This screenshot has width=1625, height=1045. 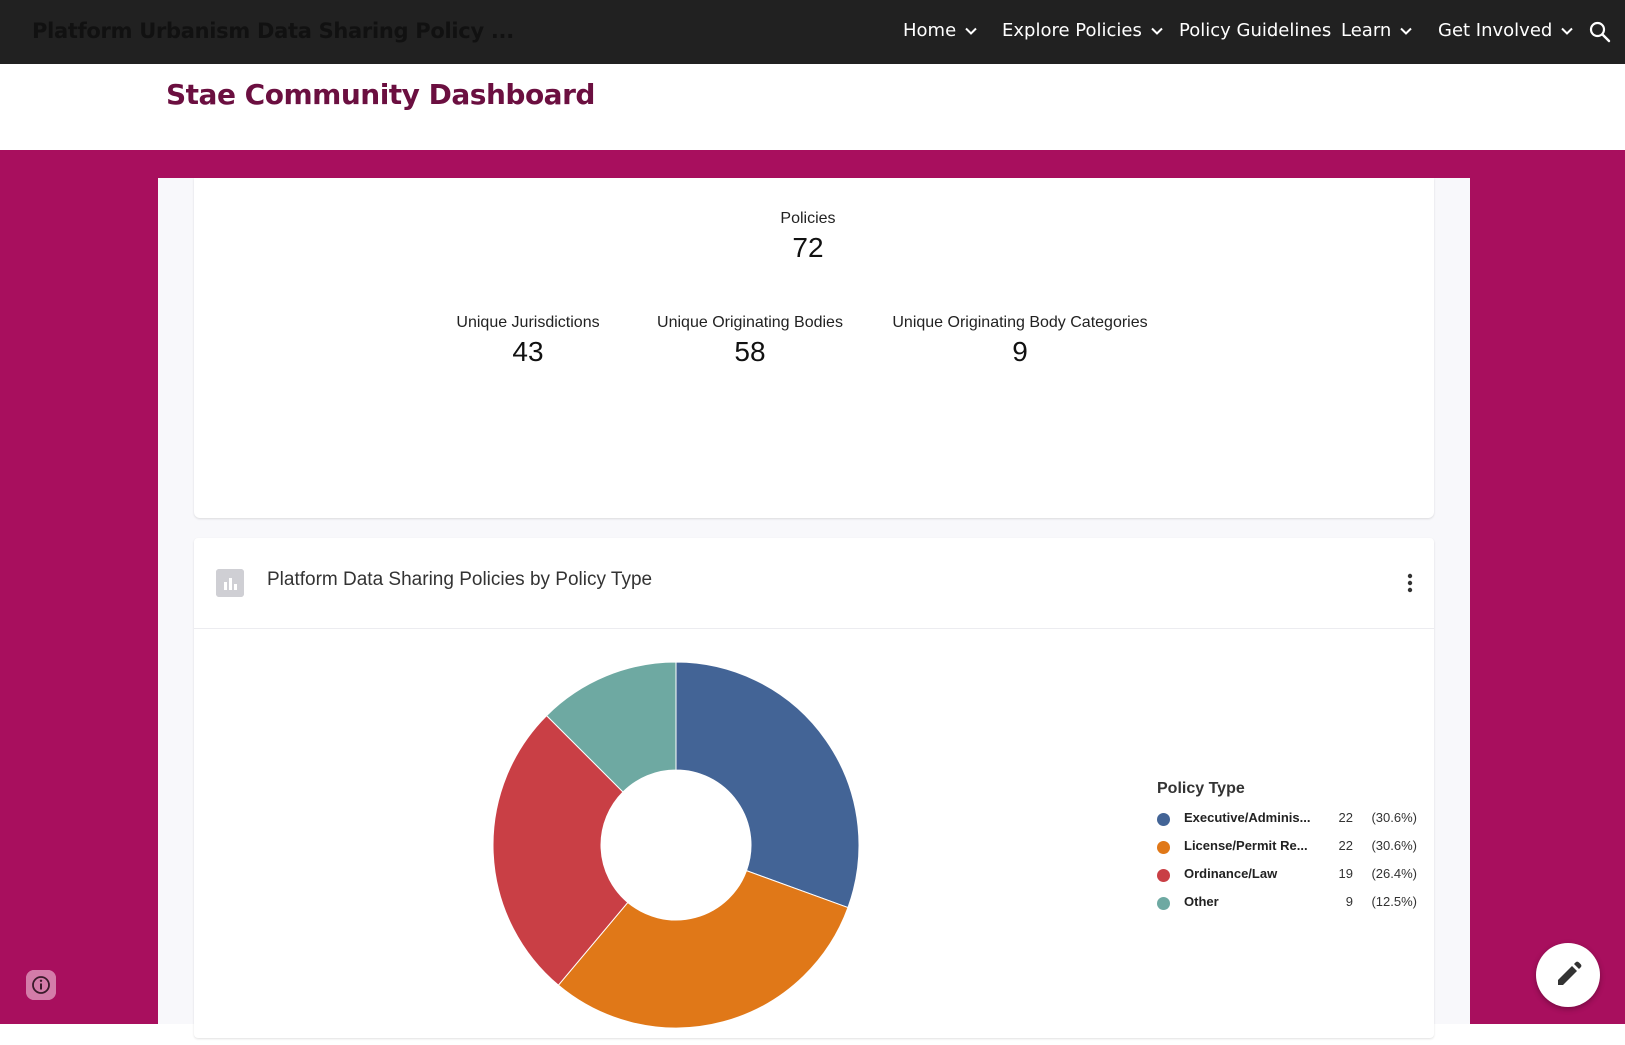 I want to click on stat-label: Unique Originating Bodies, so click(x=750, y=322).